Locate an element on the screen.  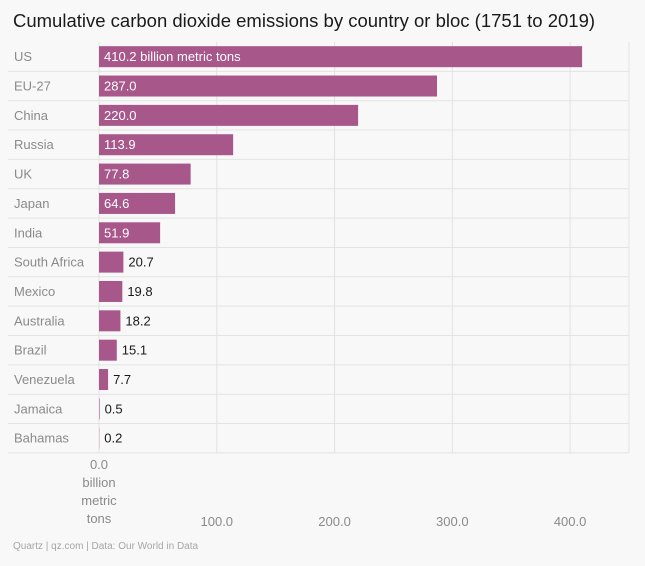
category-label: Australia is located at coordinates (39, 320).